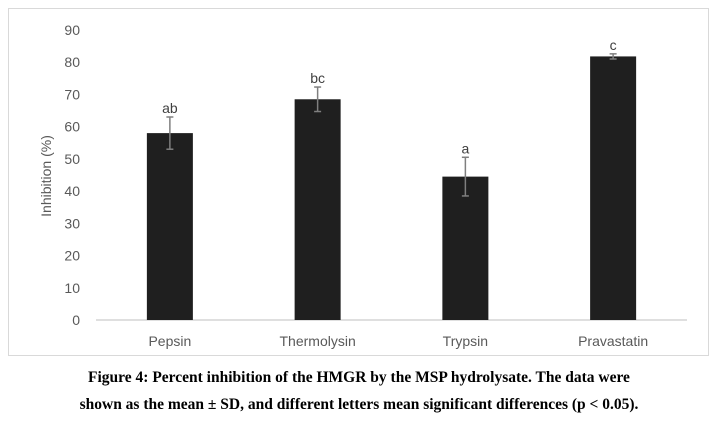 The height and width of the screenshot is (430, 718). I want to click on y-tick-label: 80, so click(72, 62).